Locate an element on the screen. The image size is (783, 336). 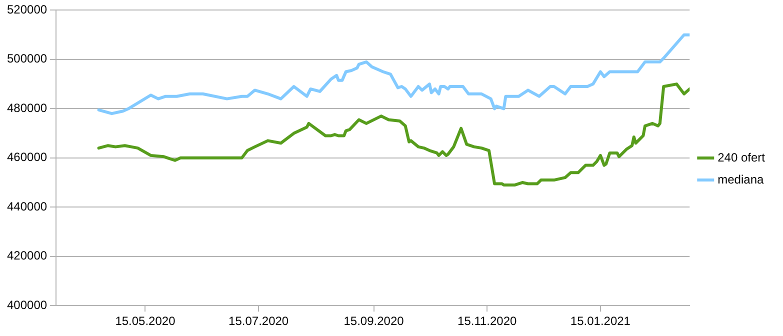
y-tick-label: 500000 is located at coordinates (27, 59).